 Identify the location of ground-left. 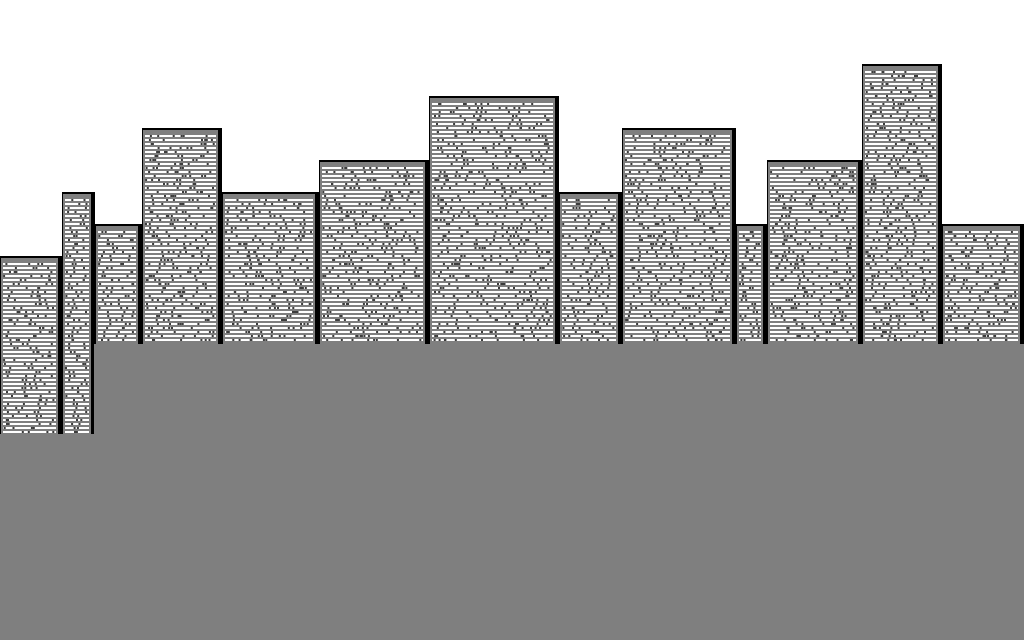
(47, 537).